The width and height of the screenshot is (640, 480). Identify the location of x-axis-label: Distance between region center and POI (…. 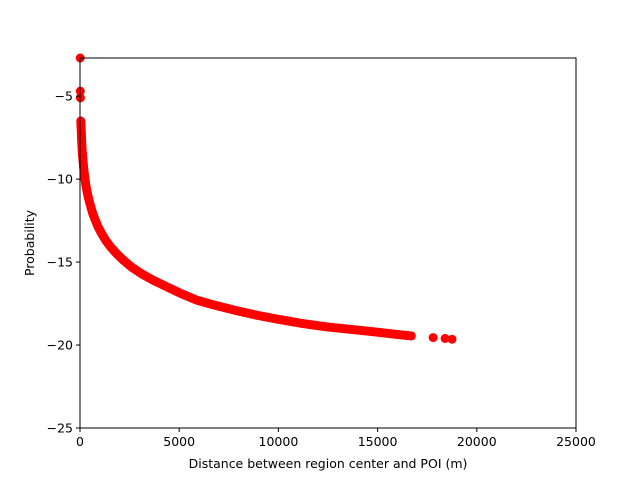
(328, 463).